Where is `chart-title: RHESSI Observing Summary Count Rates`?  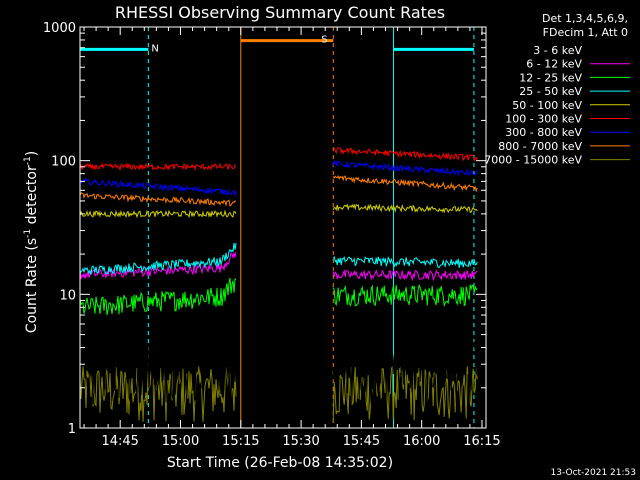
chart-title: RHESSI Observing Summary Count Rates is located at coordinates (280, 12).